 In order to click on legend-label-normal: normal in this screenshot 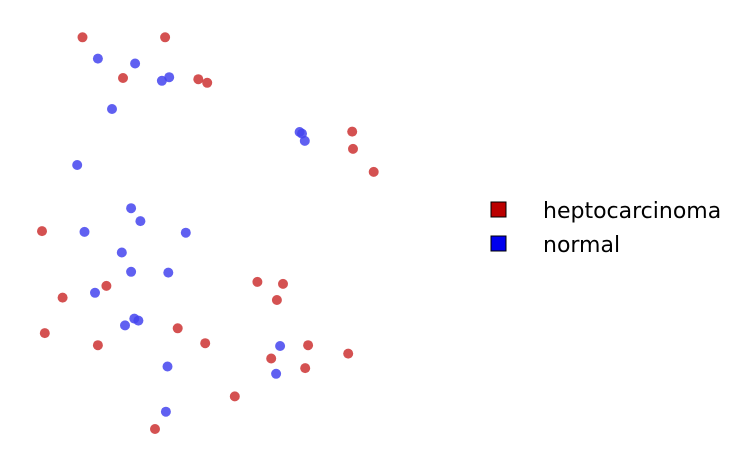, I will do `click(581, 245)`.